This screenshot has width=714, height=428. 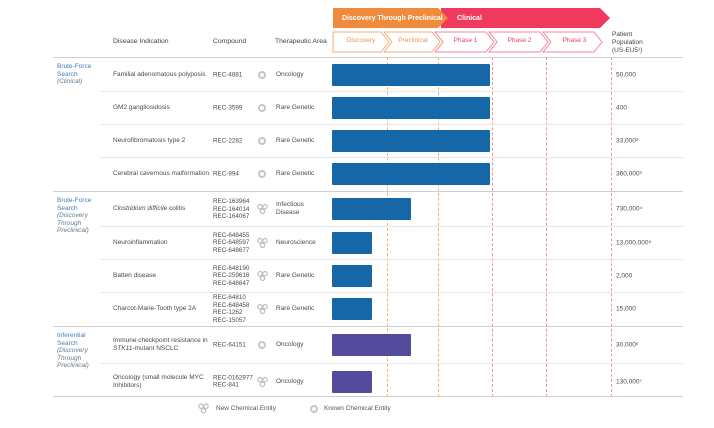 I want to click on column-header-compound: Compound, so click(x=230, y=41).